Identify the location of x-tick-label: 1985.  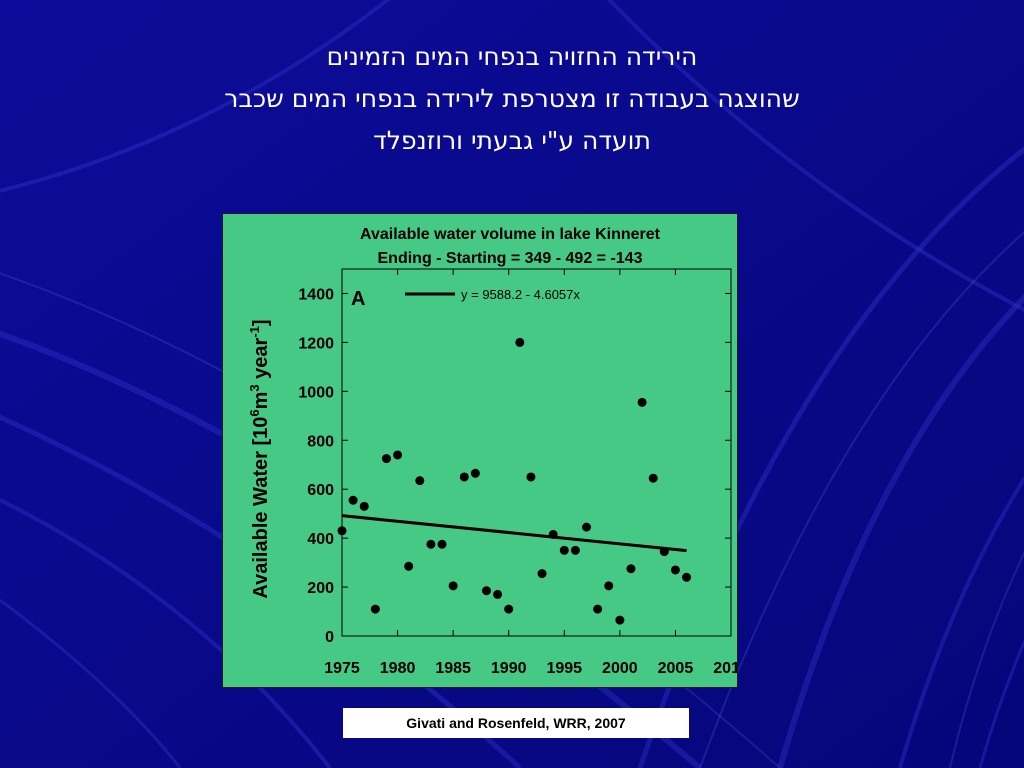
(453, 668).